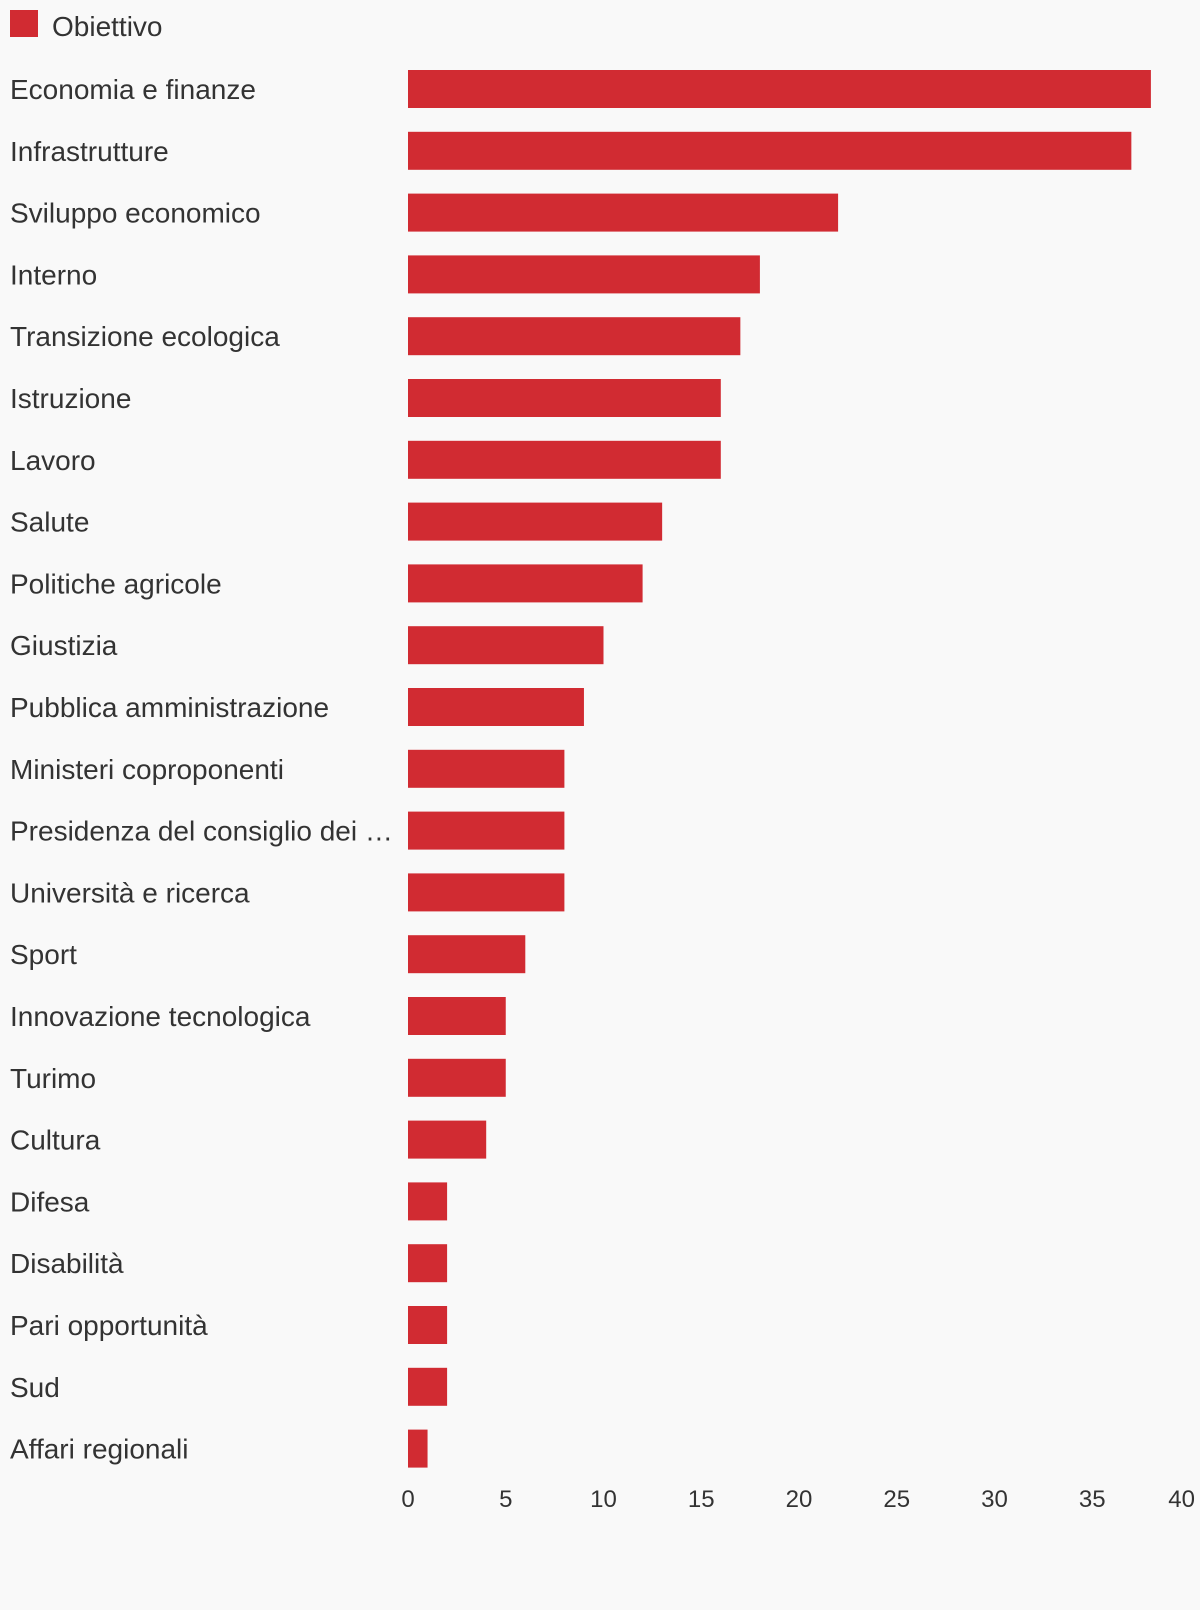 Image resolution: width=1200 pixels, height=1610 pixels. I want to click on category-label: Pari opportunità, so click(109, 1325).